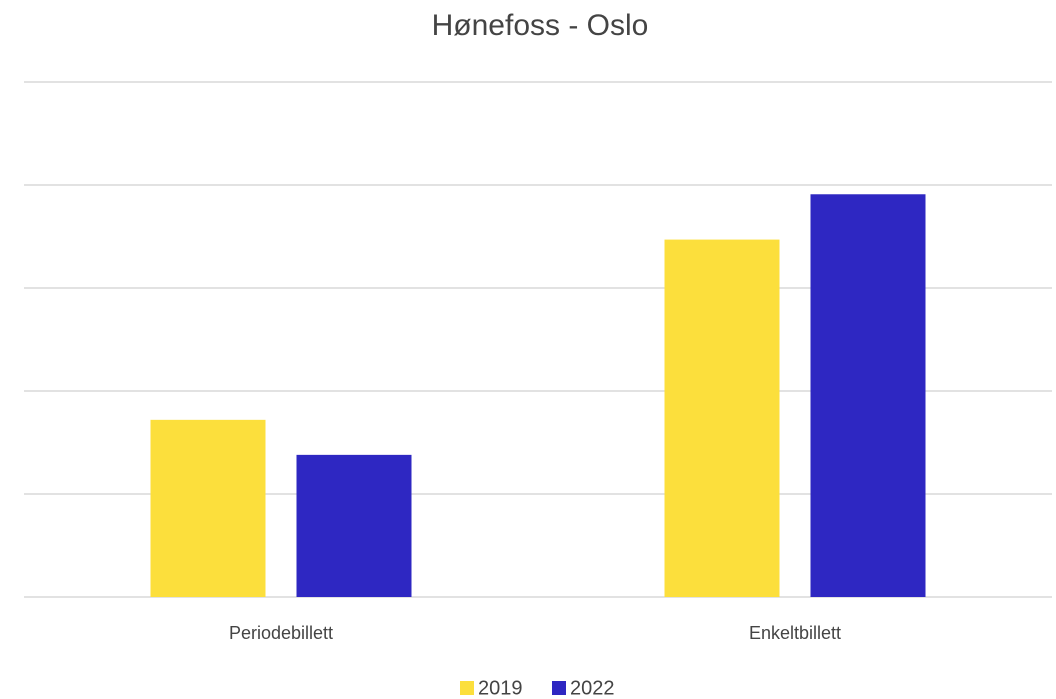 Image resolution: width=1056 pixels, height=699 pixels. What do you see at coordinates (281, 633) in the screenshot?
I see `x-tick-label: Periodebillett` at bounding box center [281, 633].